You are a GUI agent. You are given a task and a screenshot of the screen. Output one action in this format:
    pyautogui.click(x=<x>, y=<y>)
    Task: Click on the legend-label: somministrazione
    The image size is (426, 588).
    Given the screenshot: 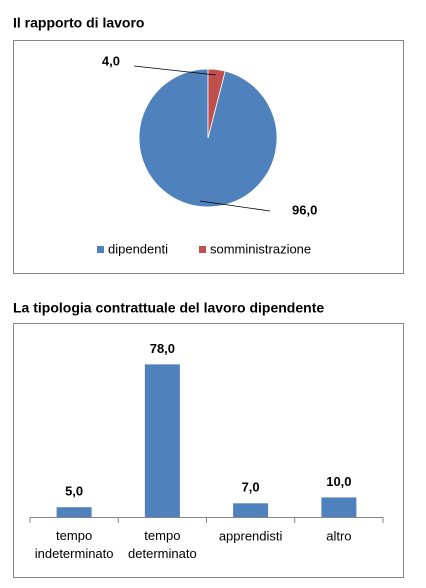 What is the action you would take?
    pyautogui.click(x=260, y=248)
    